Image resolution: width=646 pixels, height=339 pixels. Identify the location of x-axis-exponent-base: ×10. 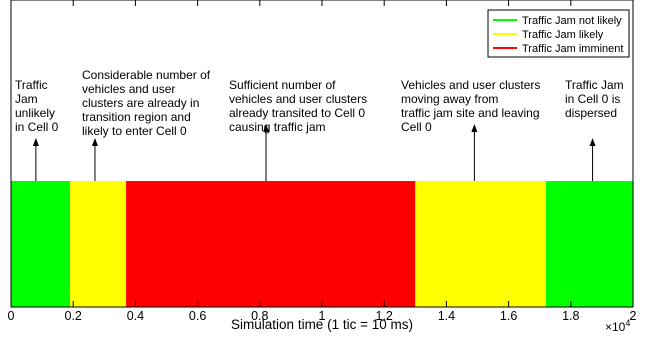
(615, 327).